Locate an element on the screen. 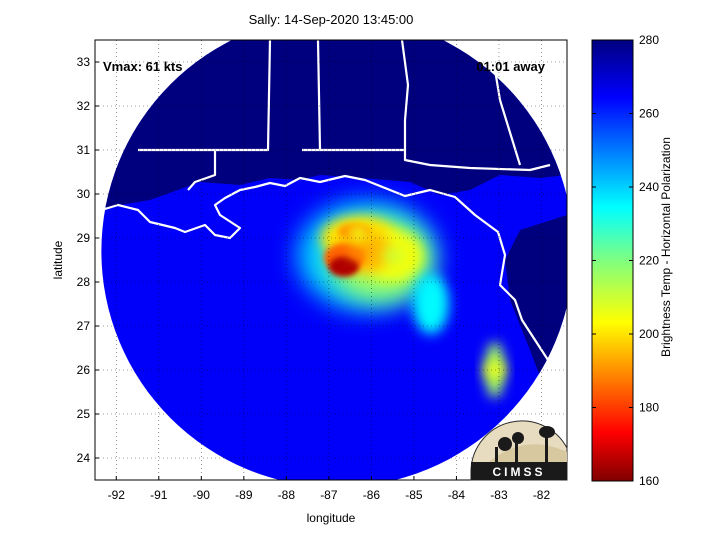 This screenshot has height=540, width=720. y-tick-label: 33 is located at coordinates (84, 62).